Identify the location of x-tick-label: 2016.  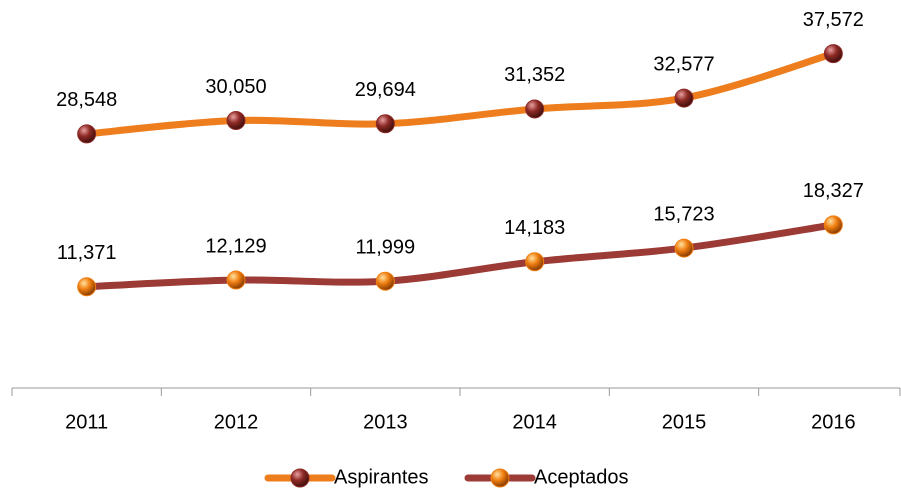
(833, 422).